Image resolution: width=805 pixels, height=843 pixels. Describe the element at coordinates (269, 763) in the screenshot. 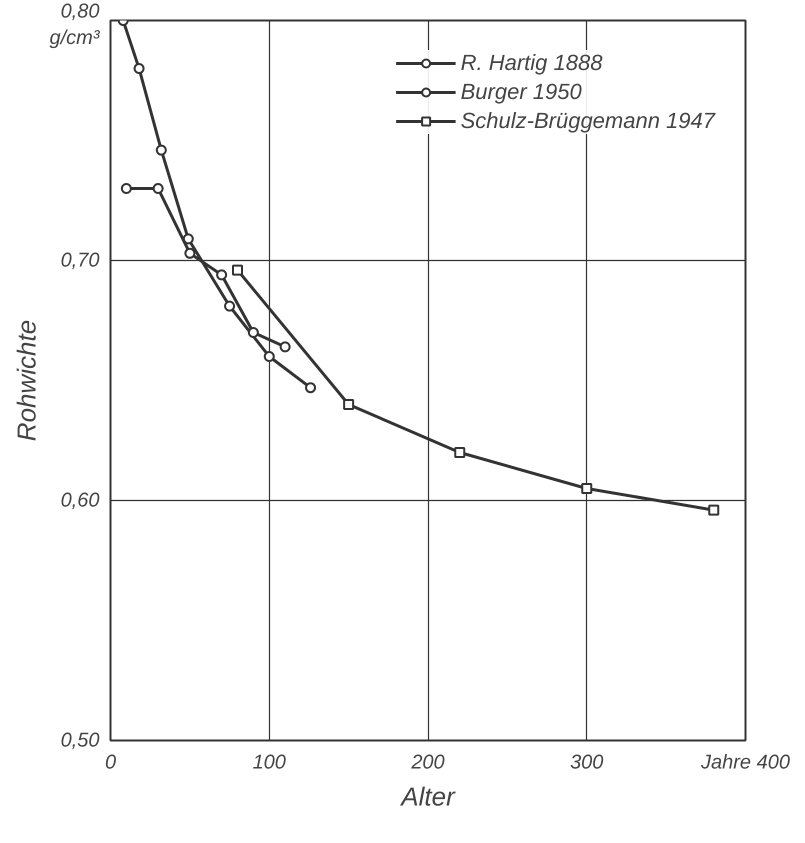

I see `x-tick-label: 100` at that location.